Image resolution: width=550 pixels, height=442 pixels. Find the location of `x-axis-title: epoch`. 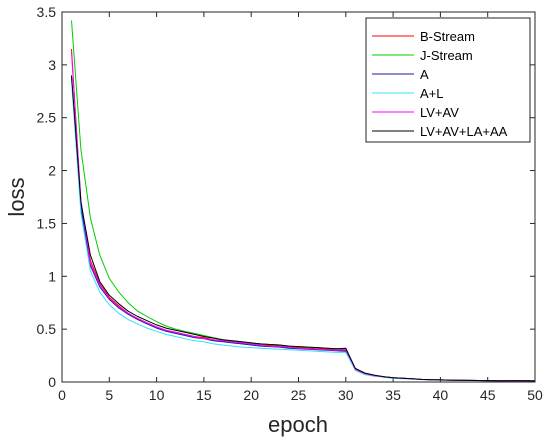

x-axis-title: epoch is located at coordinates (298, 424).